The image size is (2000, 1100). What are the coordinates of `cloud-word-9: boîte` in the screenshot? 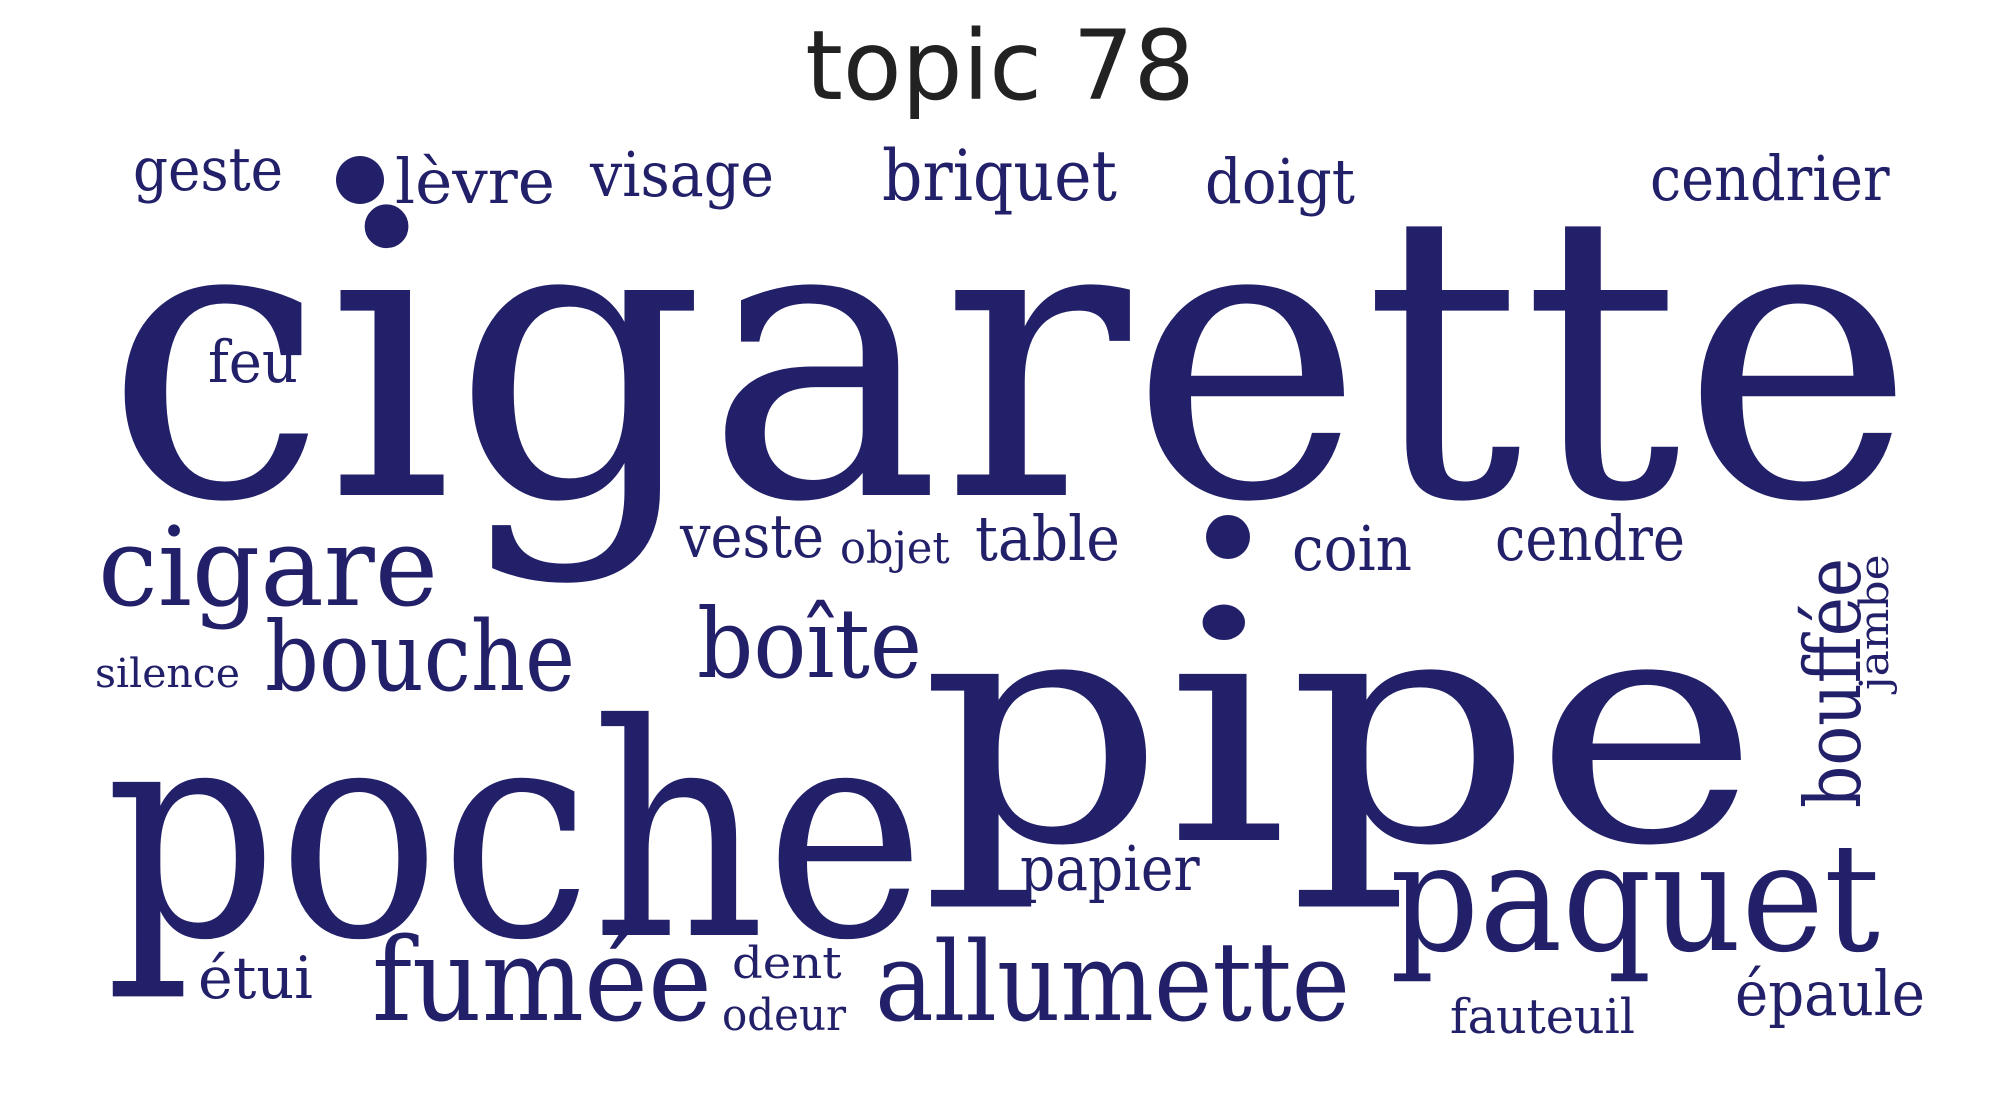 It's located at (809, 644).